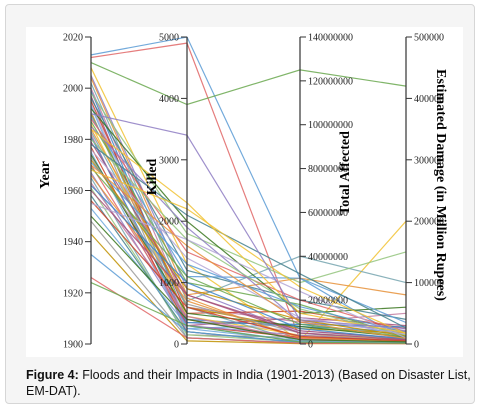  I want to click on axis-3-tick-label: 60000000, so click(328, 213).